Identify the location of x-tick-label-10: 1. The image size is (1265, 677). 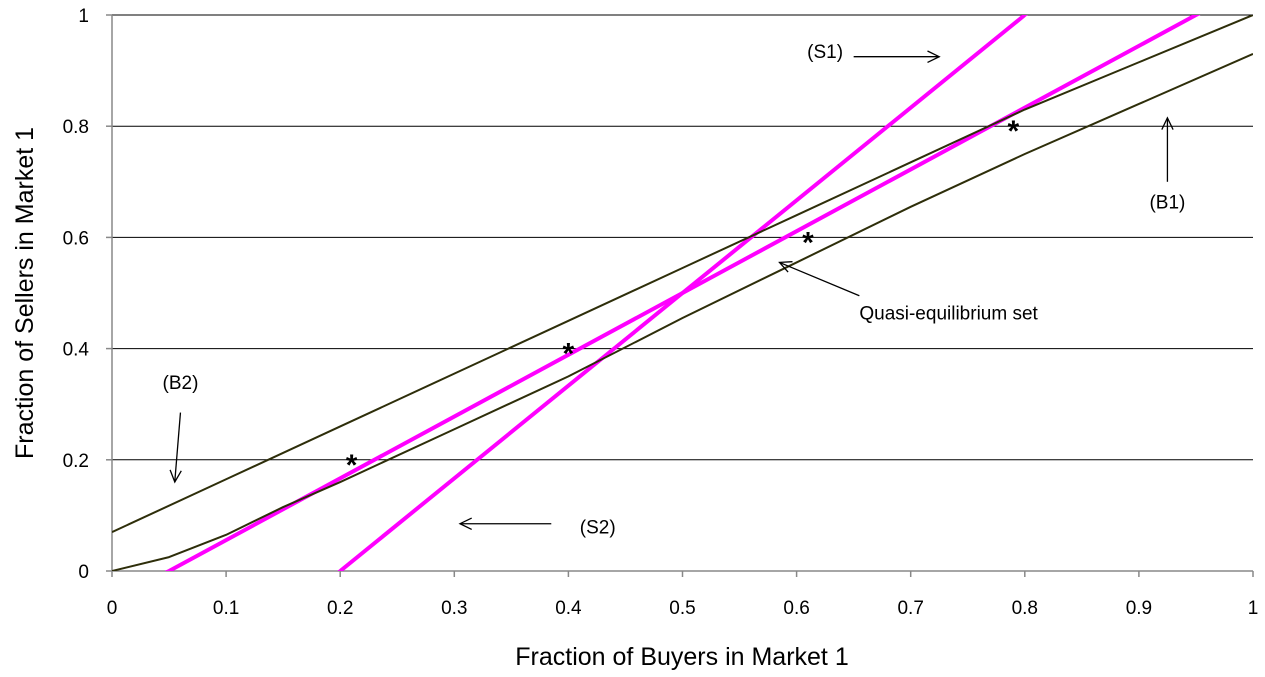
(1253, 608).